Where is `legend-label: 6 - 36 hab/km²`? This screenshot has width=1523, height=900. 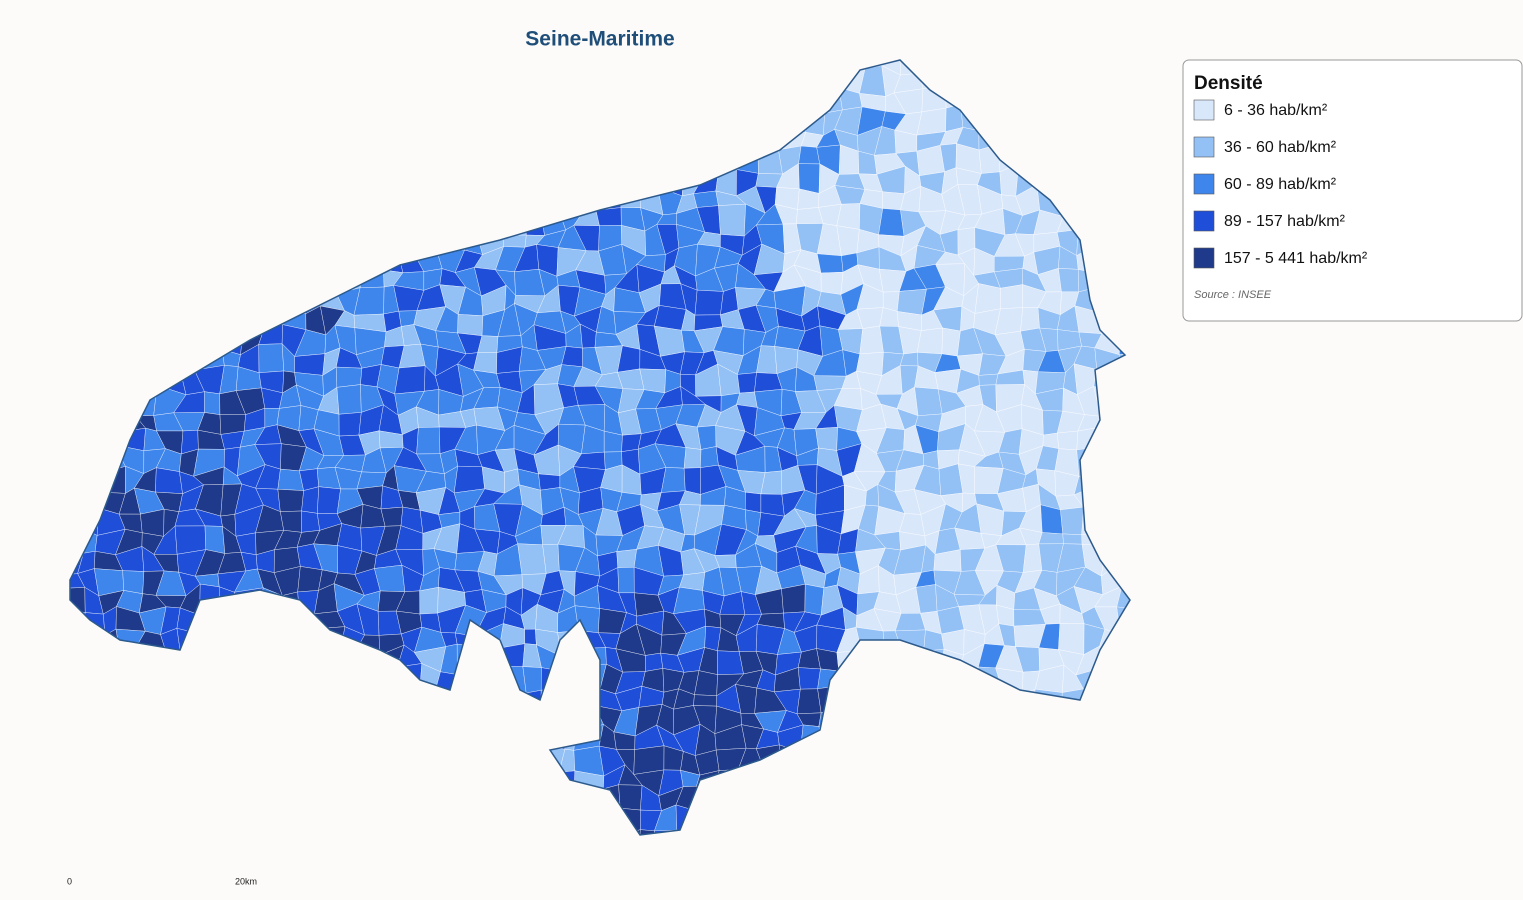 legend-label: 6 - 36 hab/km² is located at coordinates (1276, 110).